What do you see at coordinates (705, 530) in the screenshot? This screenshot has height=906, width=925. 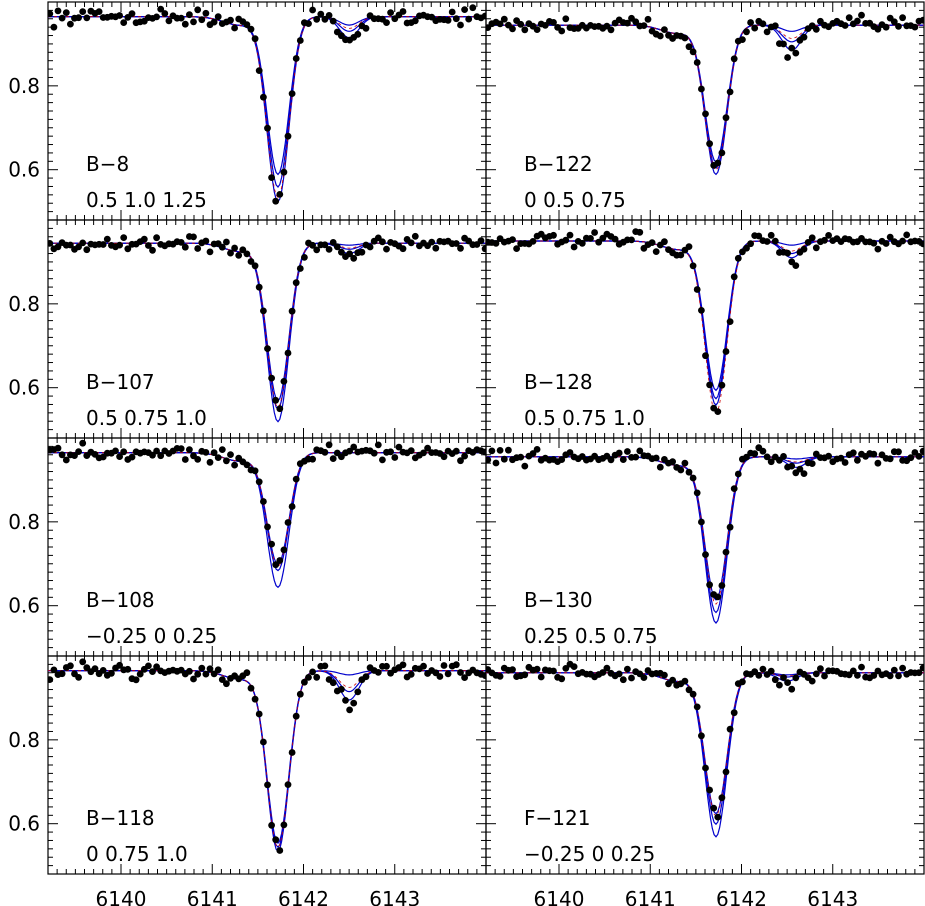 I see `best-fit-line` at bounding box center [705, 530].